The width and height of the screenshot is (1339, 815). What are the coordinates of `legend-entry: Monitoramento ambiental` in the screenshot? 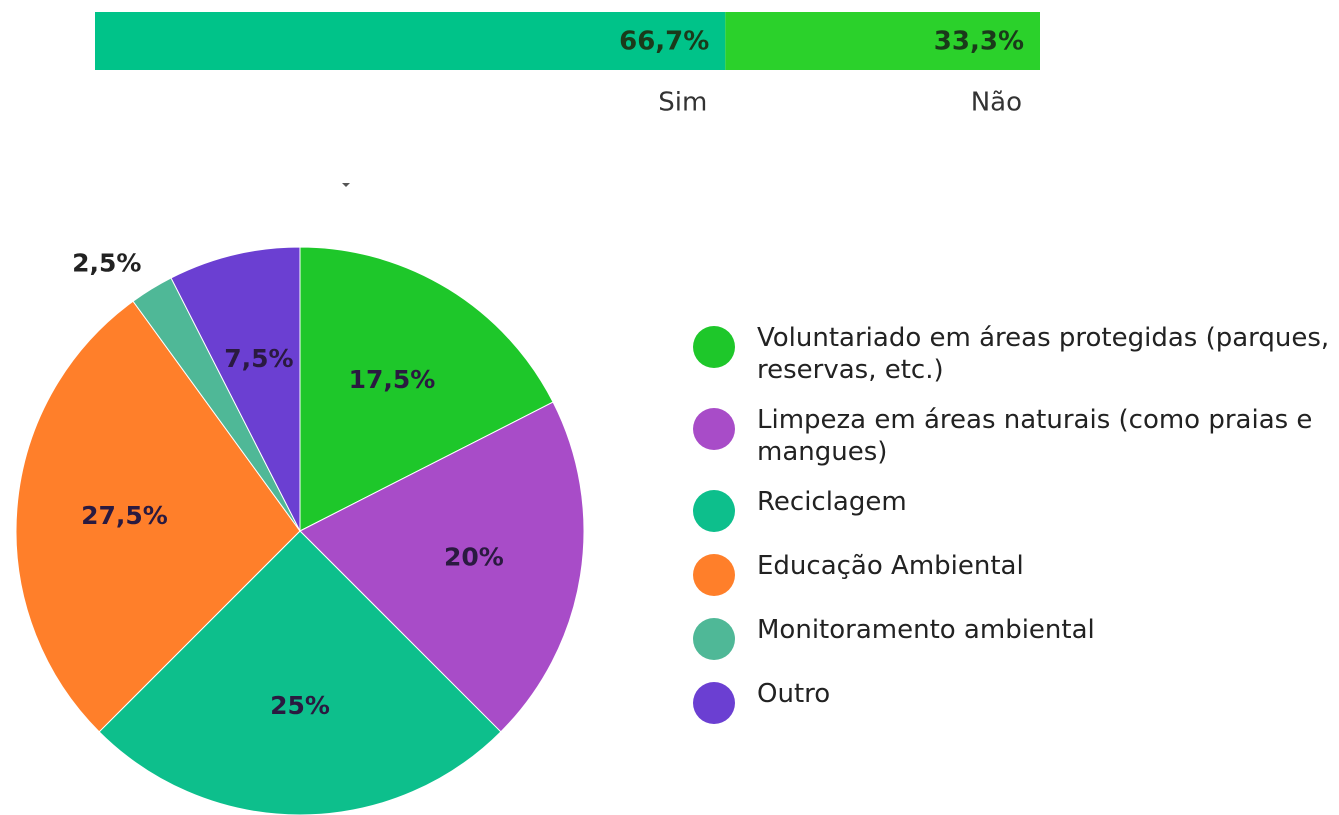 It's located at (1013, 637).